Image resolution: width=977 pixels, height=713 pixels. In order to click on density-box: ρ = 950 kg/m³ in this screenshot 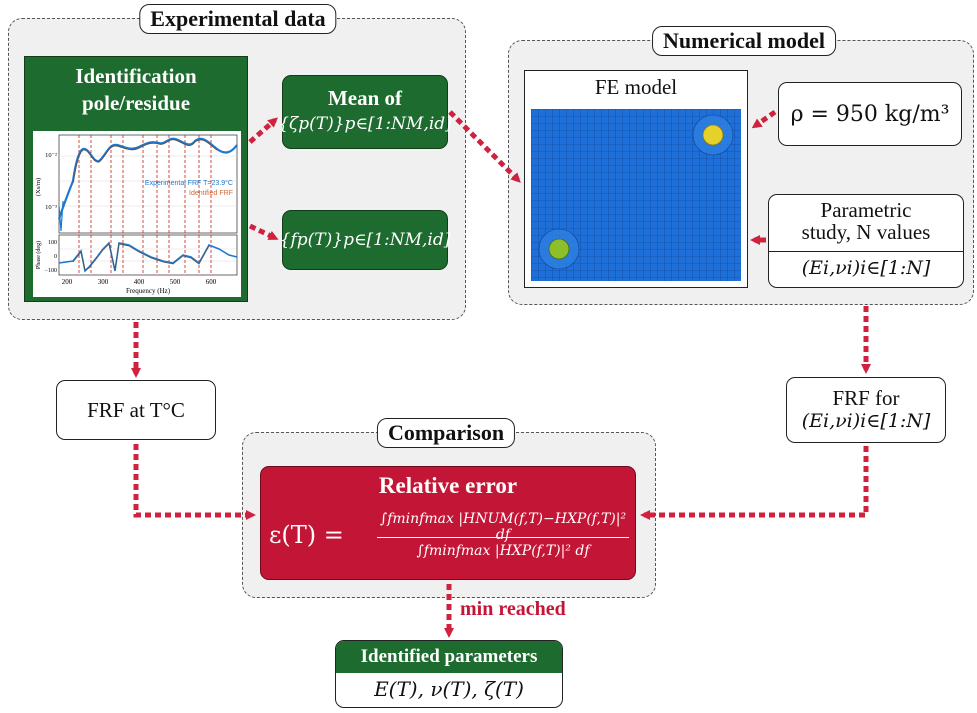, I will do `click(870, 114)`.